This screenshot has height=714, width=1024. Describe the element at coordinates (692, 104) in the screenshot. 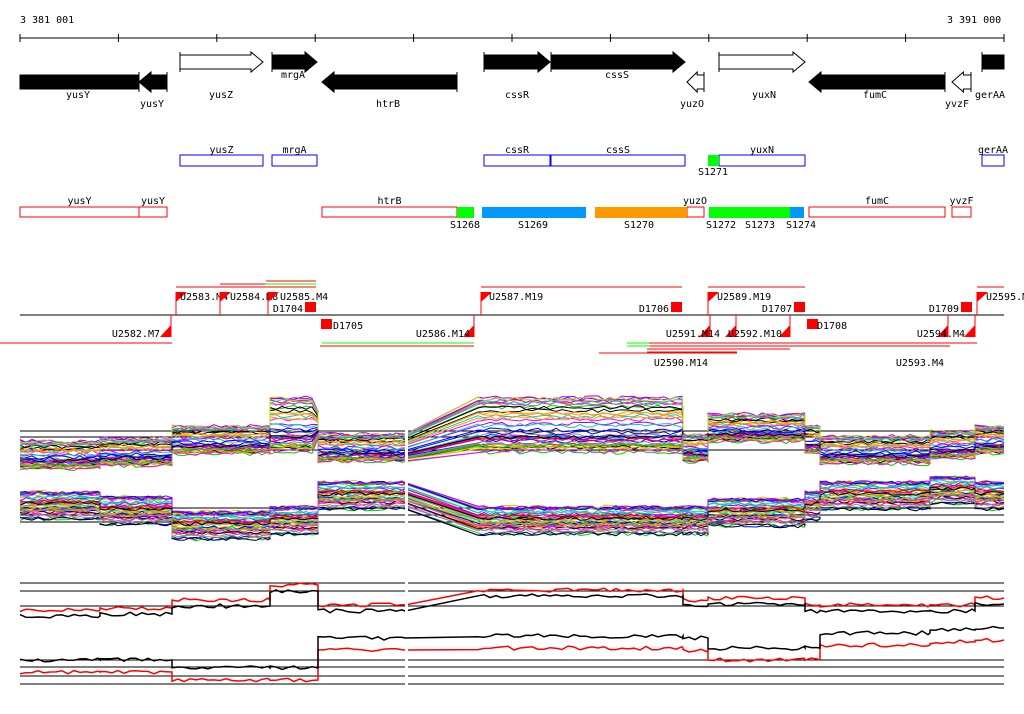

I see `gene-label: yuzO` at that location.